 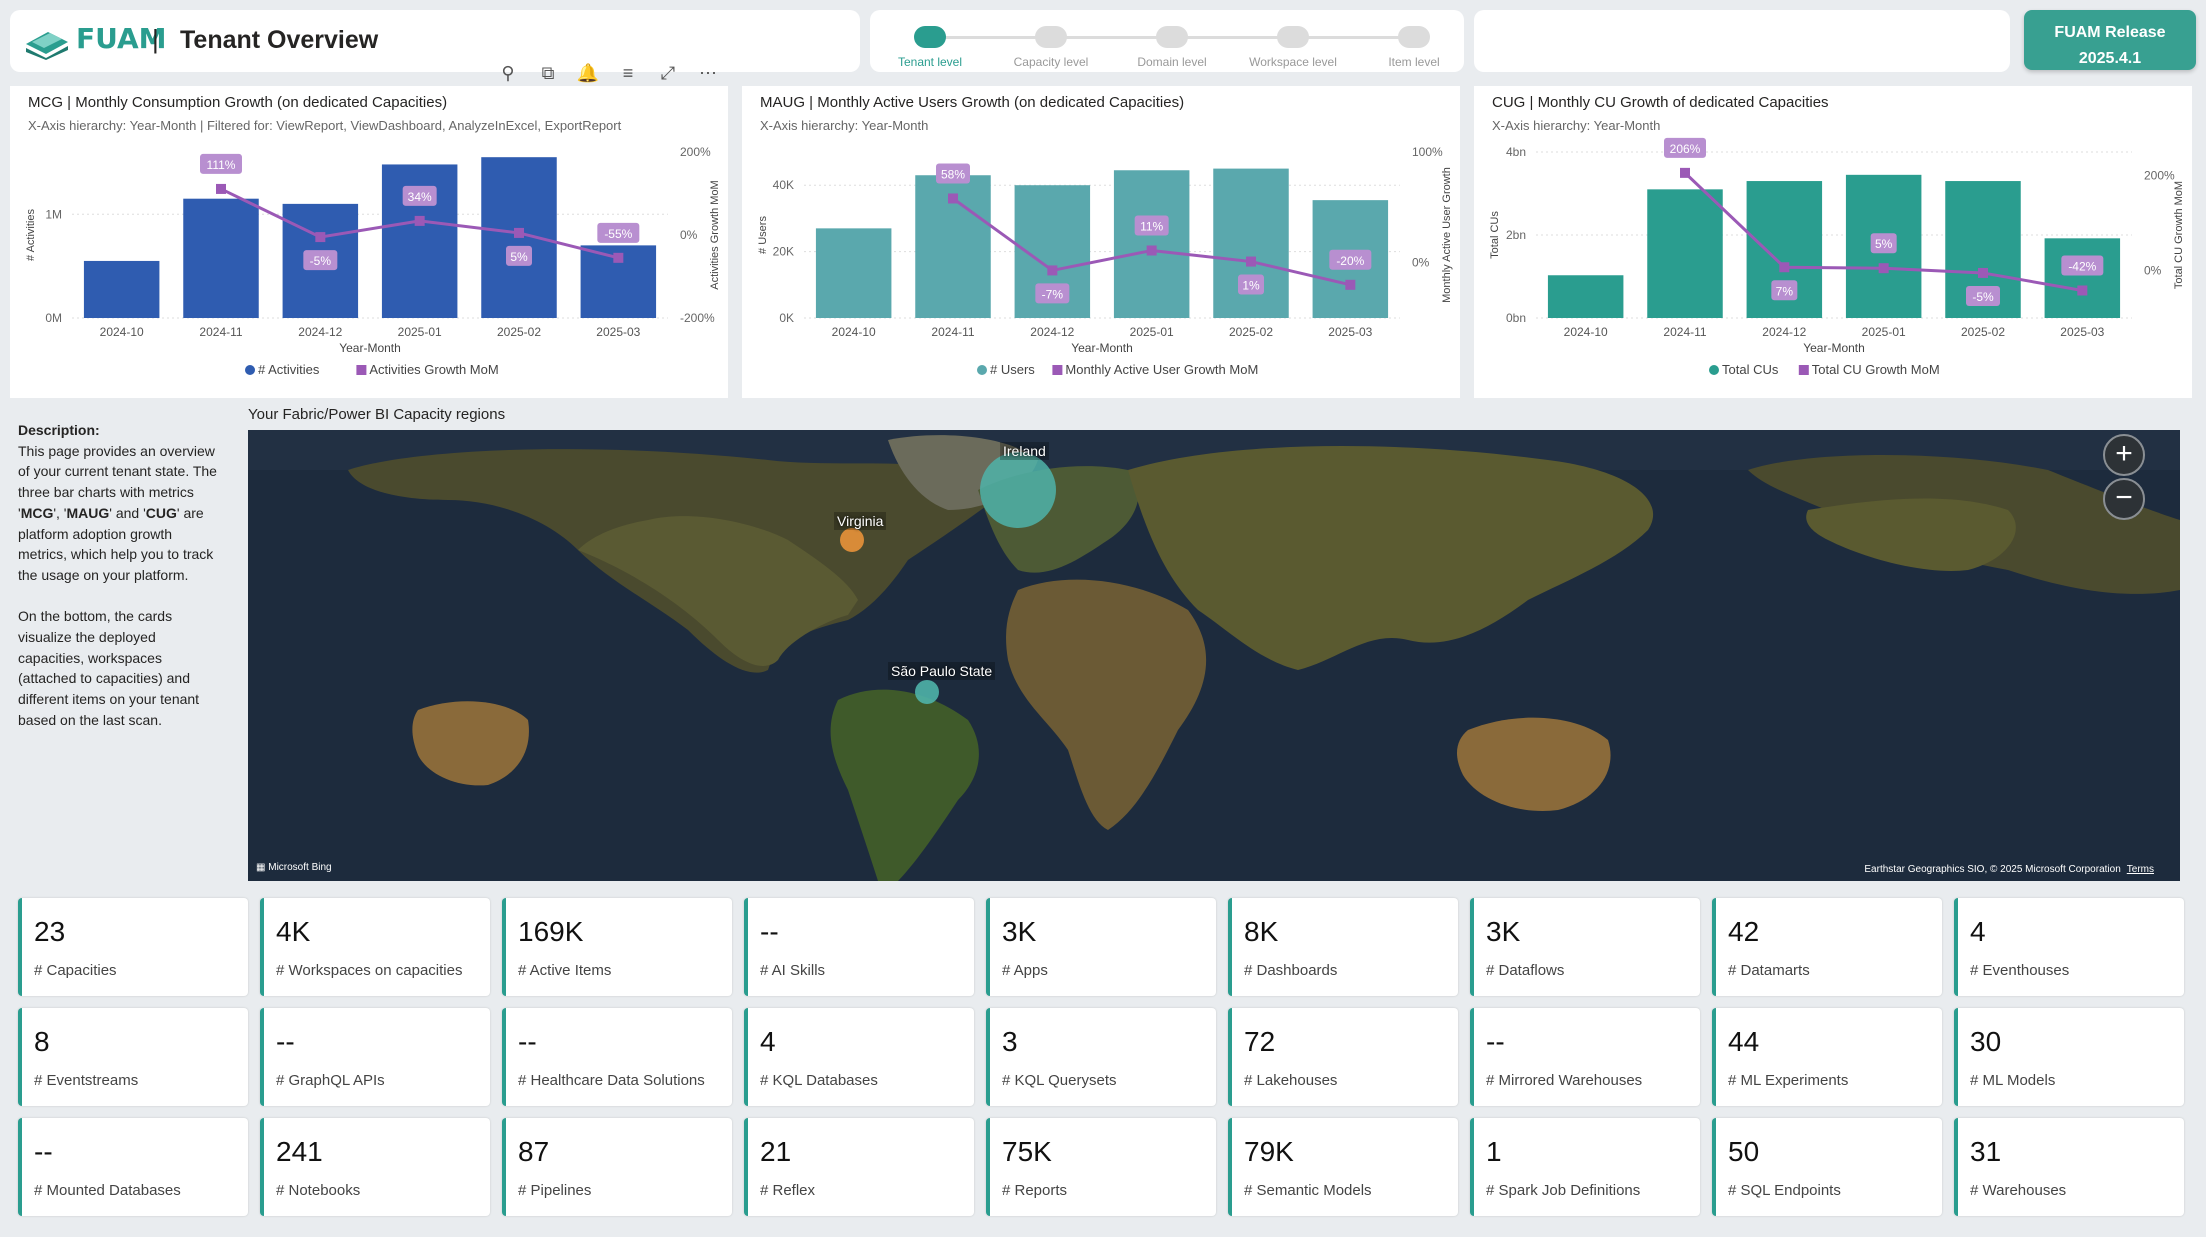 I want to click on filter-icon: ≡, so click(x=628, y=72).